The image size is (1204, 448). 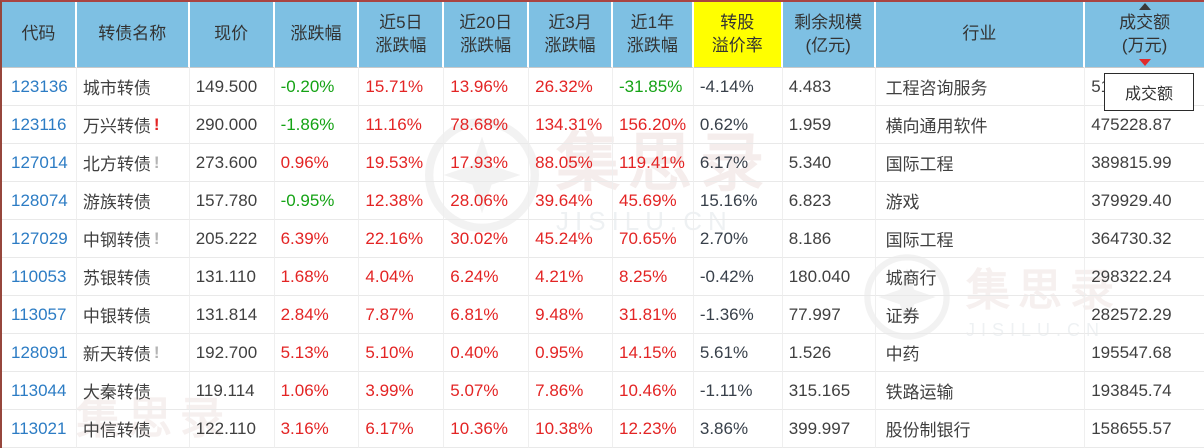 I want to click on bond-name: 游族转债, so click(x=116, y=202).